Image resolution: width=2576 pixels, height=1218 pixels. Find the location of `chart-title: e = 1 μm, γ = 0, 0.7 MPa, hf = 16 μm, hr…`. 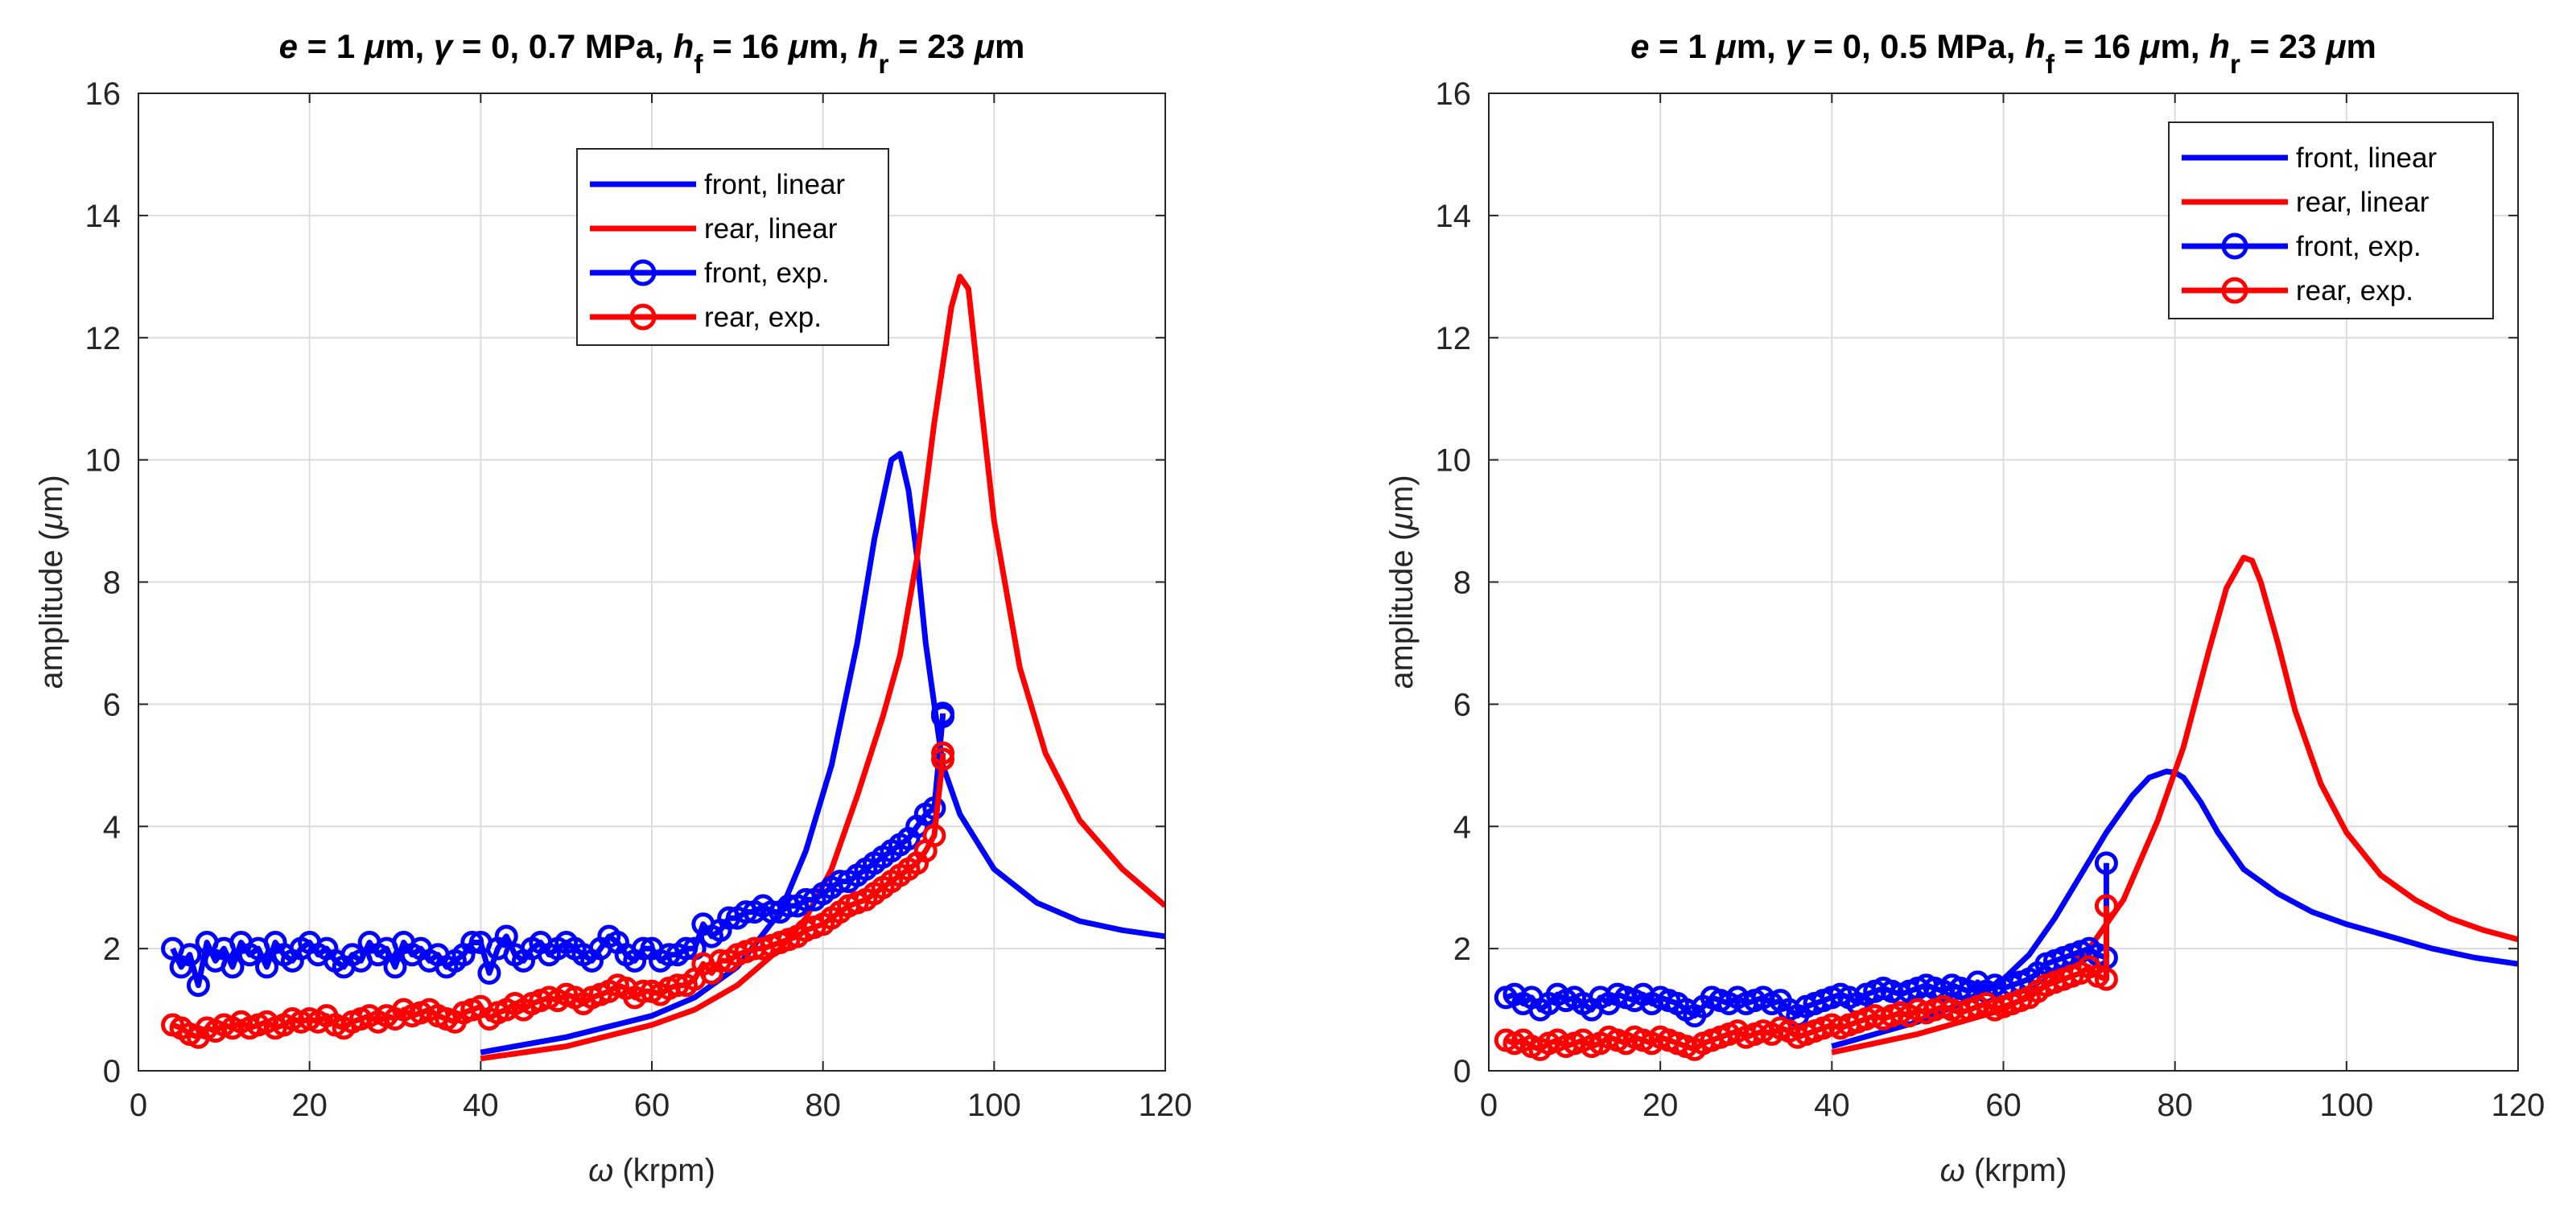

chart-title: e = 1 μm, γ = 0, 0.7 MPa, hf = 16 μm, hr… is located at coordinates (652, 53).